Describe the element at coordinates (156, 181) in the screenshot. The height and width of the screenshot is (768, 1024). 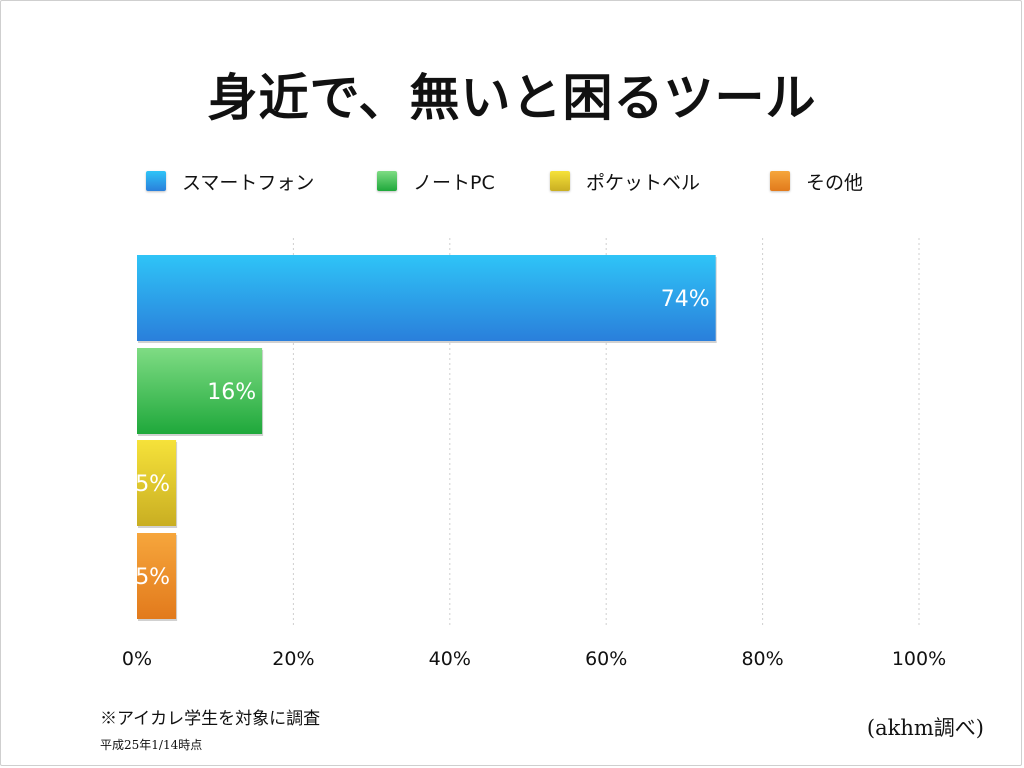
I see `legend-swatch-smartphone` at that location.